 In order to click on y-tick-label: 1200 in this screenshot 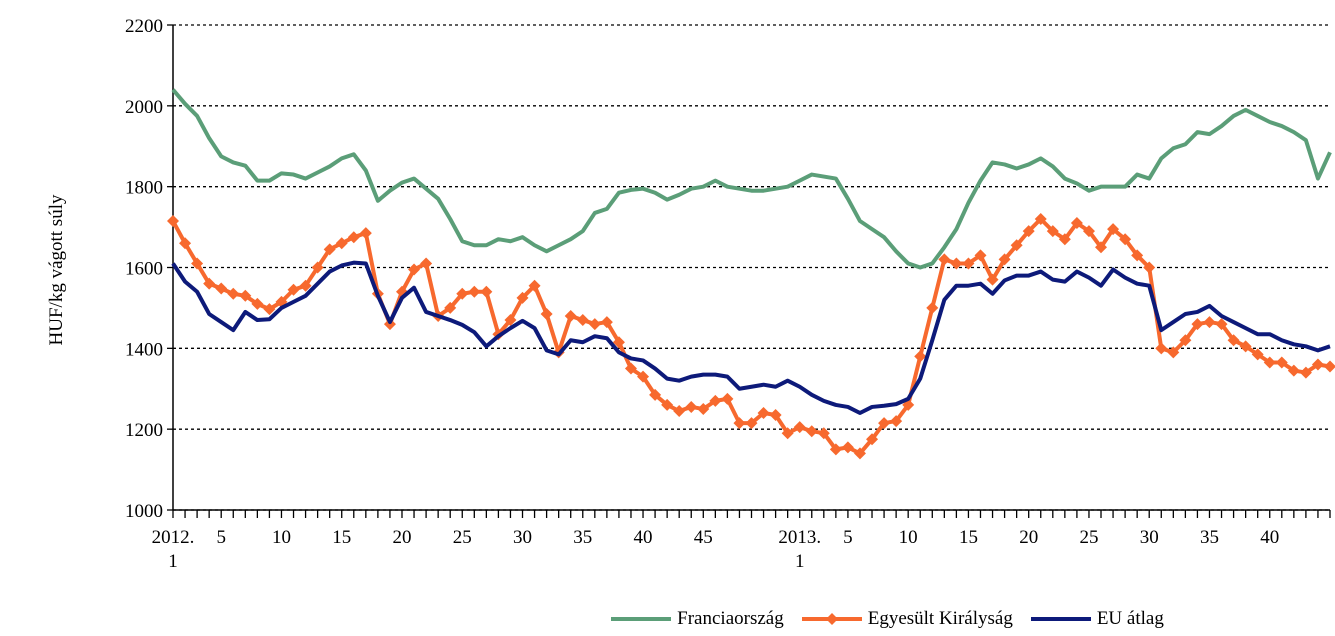, I will do `click(144, 430)`.